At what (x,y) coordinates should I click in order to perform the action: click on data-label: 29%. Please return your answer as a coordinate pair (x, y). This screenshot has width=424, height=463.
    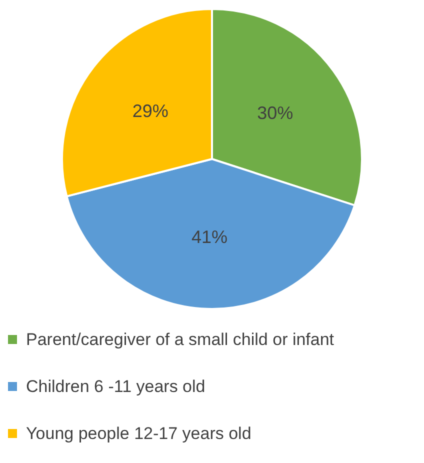
    Looking at the image, I should click on (150, 111).